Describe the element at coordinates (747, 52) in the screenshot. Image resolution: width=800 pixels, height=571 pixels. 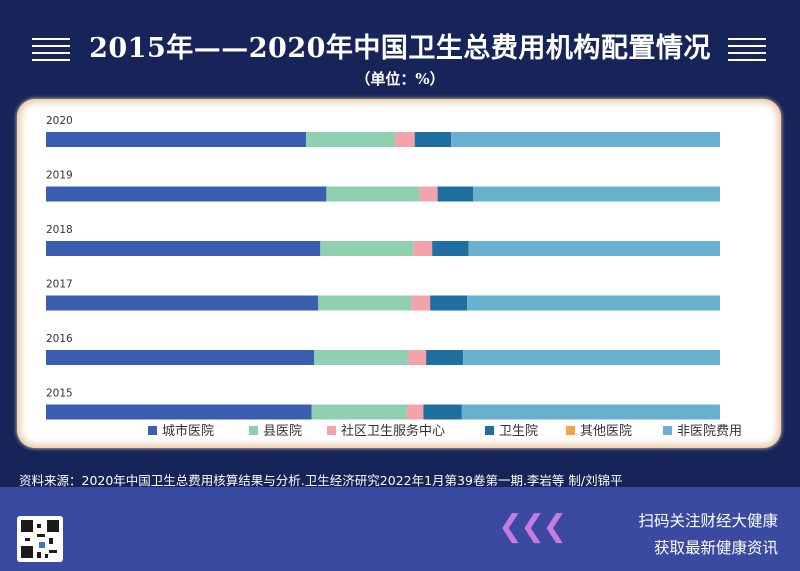
I see `title-decoration-right` at that location.